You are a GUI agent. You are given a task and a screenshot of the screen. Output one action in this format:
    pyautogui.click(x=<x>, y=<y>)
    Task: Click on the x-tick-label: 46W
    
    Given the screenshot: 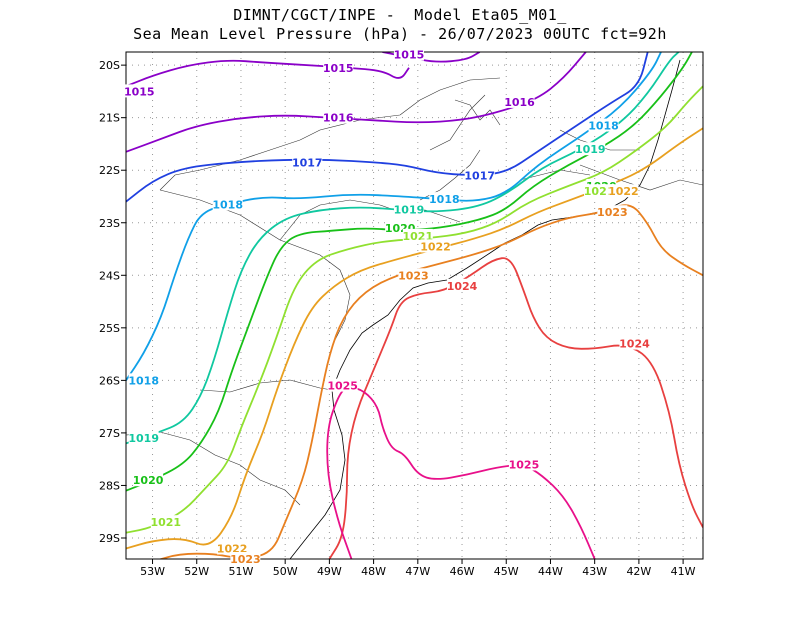 What is the action you would take?
    pyautogui.click(x=462, y=571)
    